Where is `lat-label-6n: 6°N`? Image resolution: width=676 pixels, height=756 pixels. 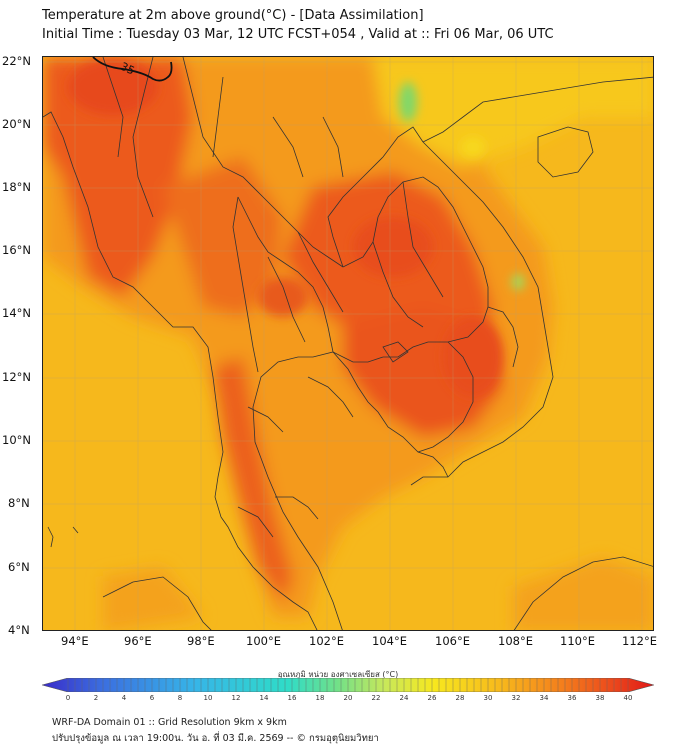 lat-label-6n: 6°N is located at coordinates (19, 567).